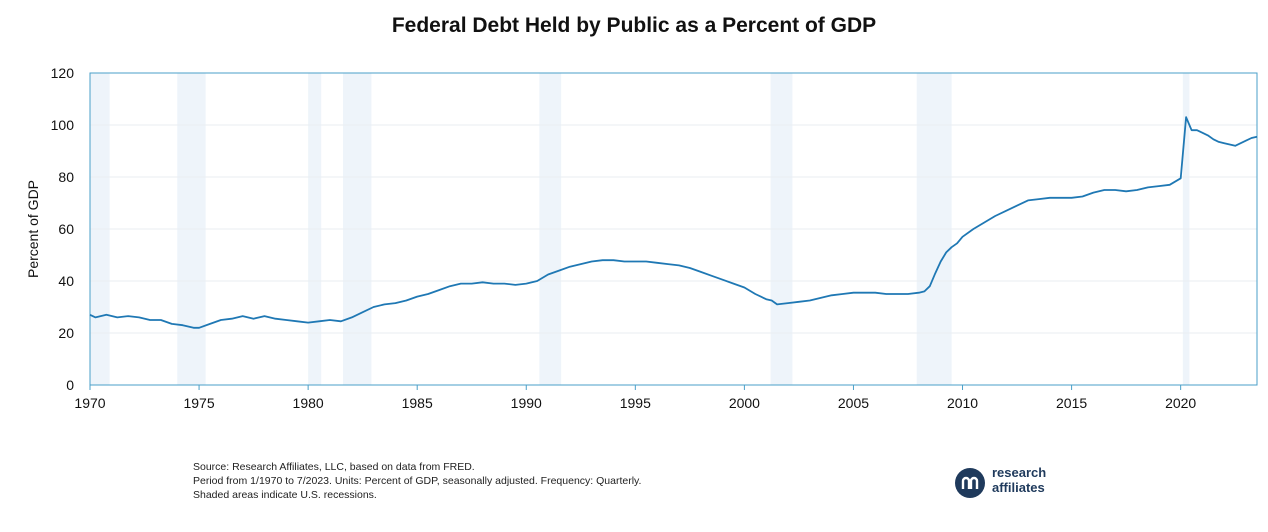  I want to click on ytick-layer: 0 20 40 60 80 100 120, so click(63, 229).